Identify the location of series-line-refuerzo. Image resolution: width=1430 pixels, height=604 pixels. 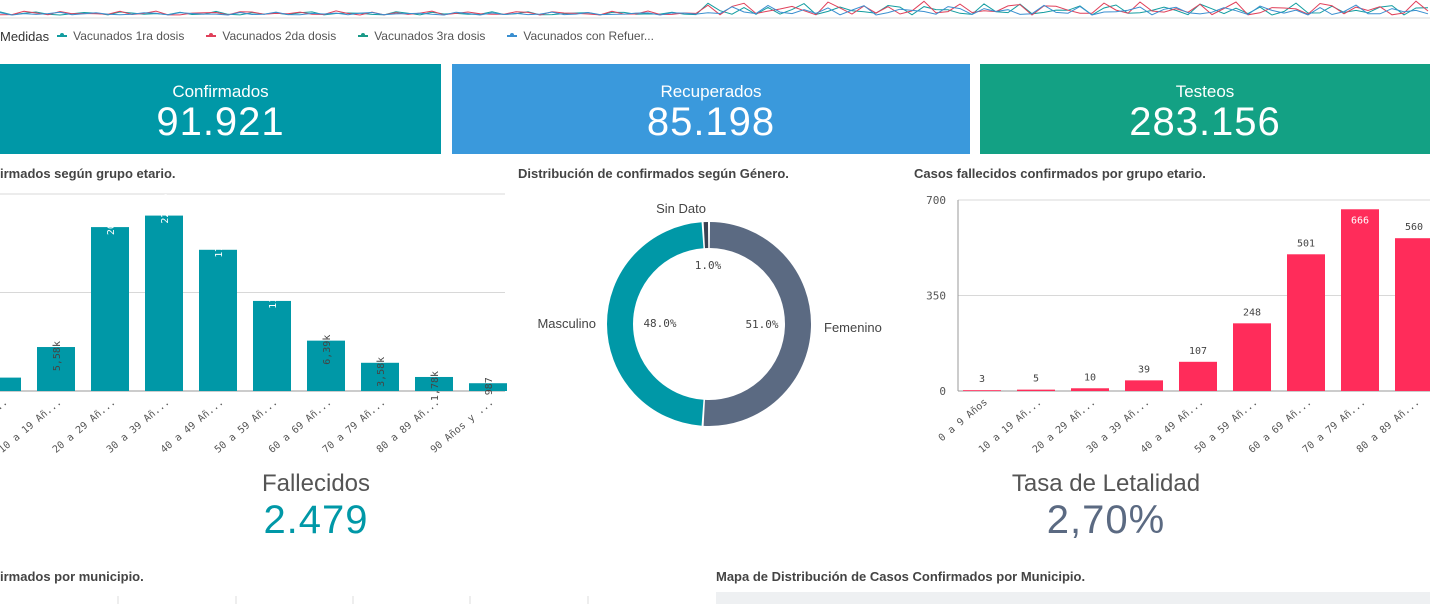
(714, 10).